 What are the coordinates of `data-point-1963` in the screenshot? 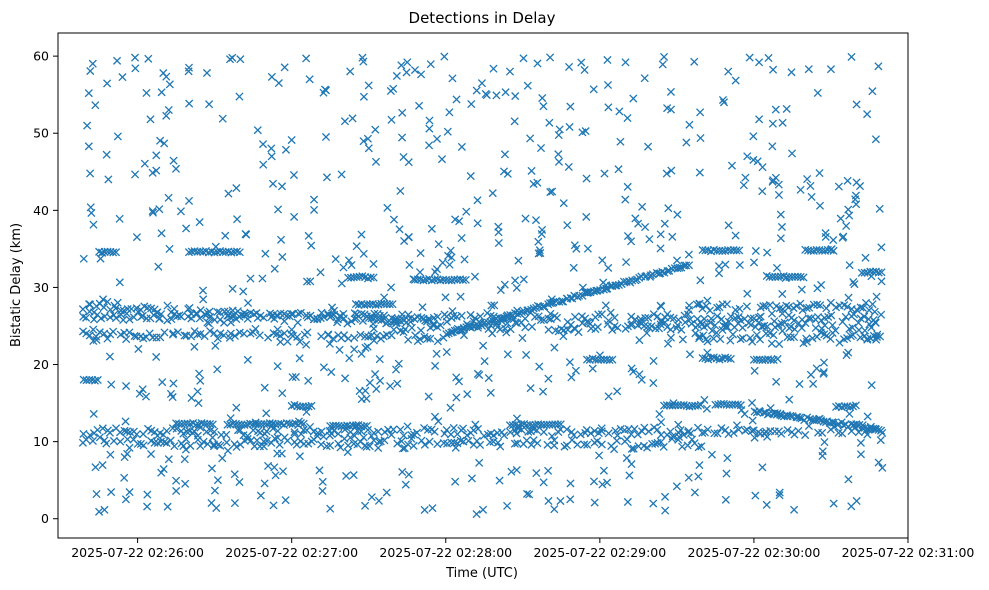 It's located at (341, 174).